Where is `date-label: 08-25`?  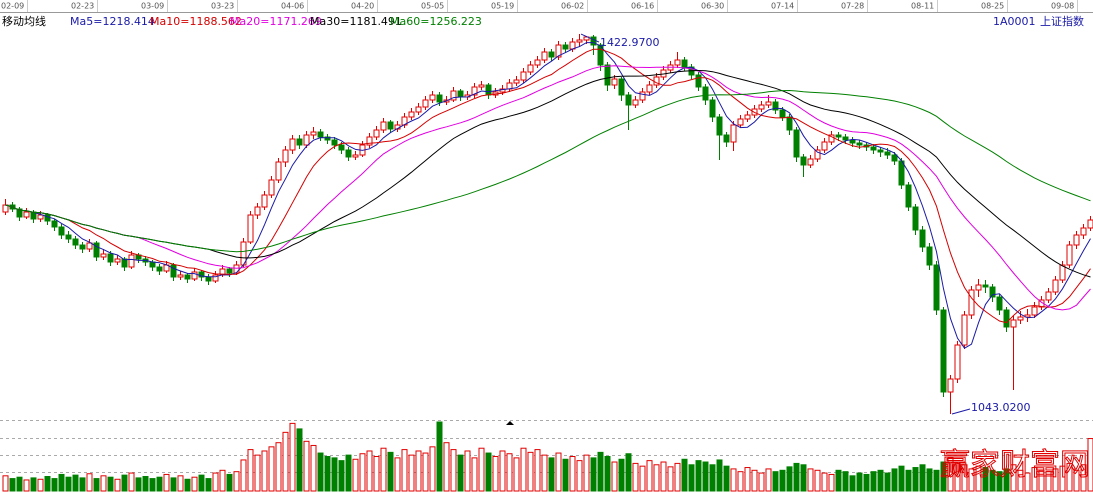
date-label: 08-25 is located at coordinates (992, 6).